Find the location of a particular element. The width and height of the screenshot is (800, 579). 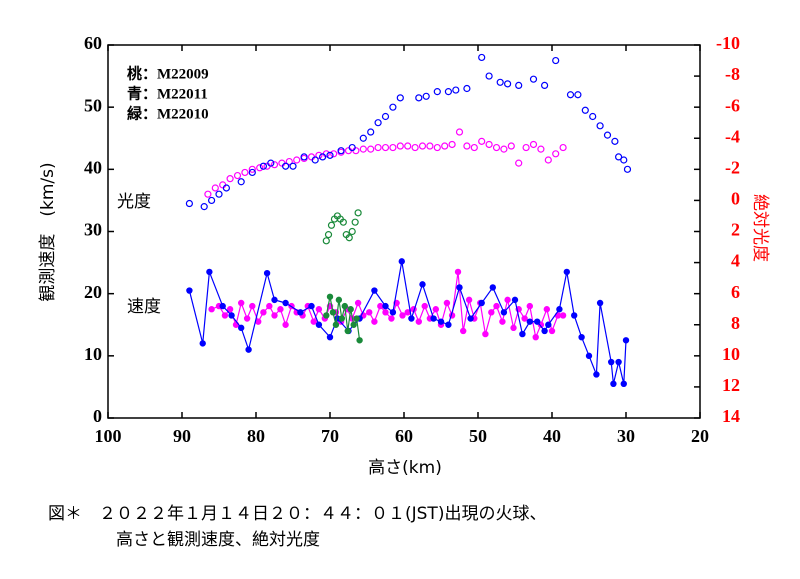

legend-text: 緑：M22010 is located at coordinates (168, 113).